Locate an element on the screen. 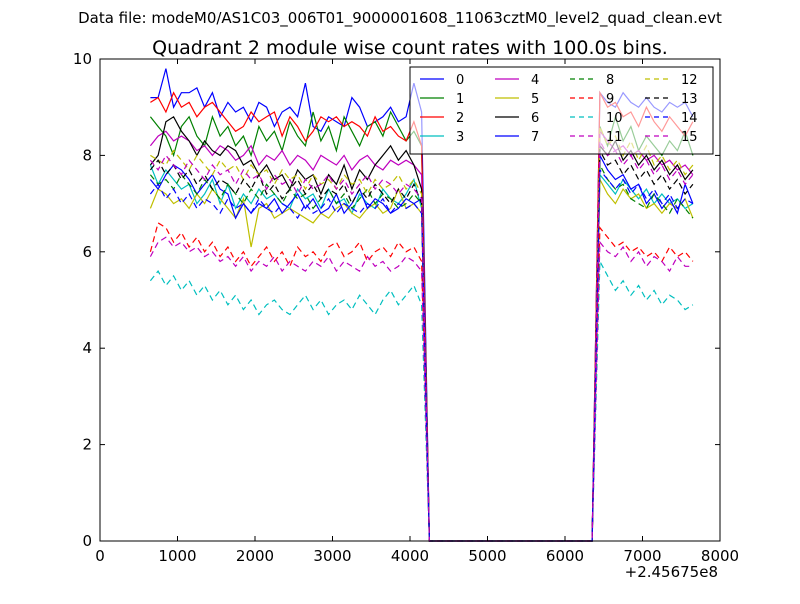  legend-box is located at coordinates (561, 110).